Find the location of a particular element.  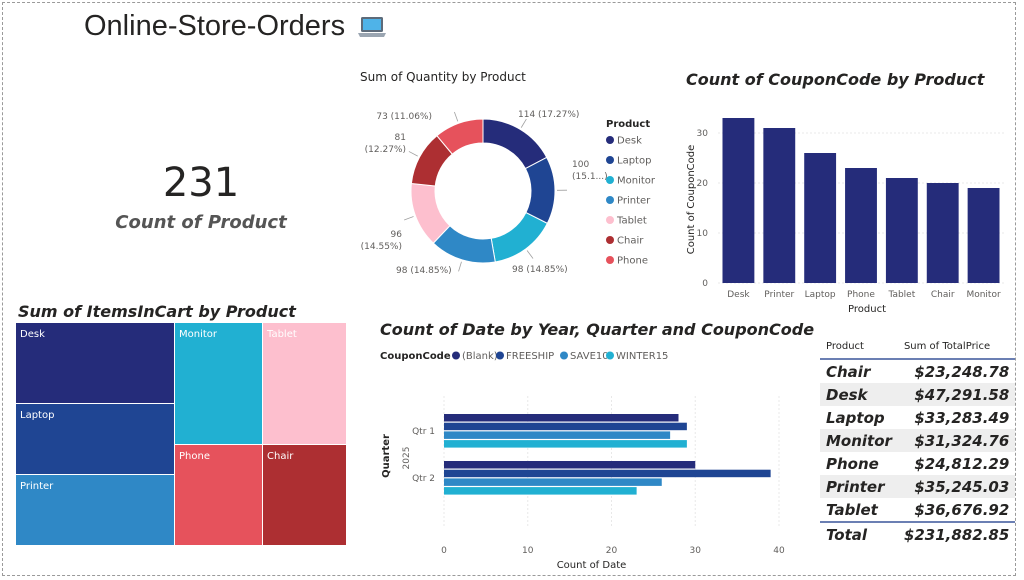

laptop-icon is located at coordinates (372, 27).